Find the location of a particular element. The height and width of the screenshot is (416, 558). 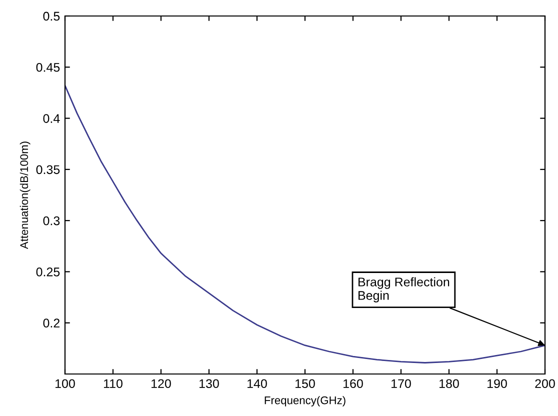

y-tick-label: 0.2 is located at coordinates (51, 323).